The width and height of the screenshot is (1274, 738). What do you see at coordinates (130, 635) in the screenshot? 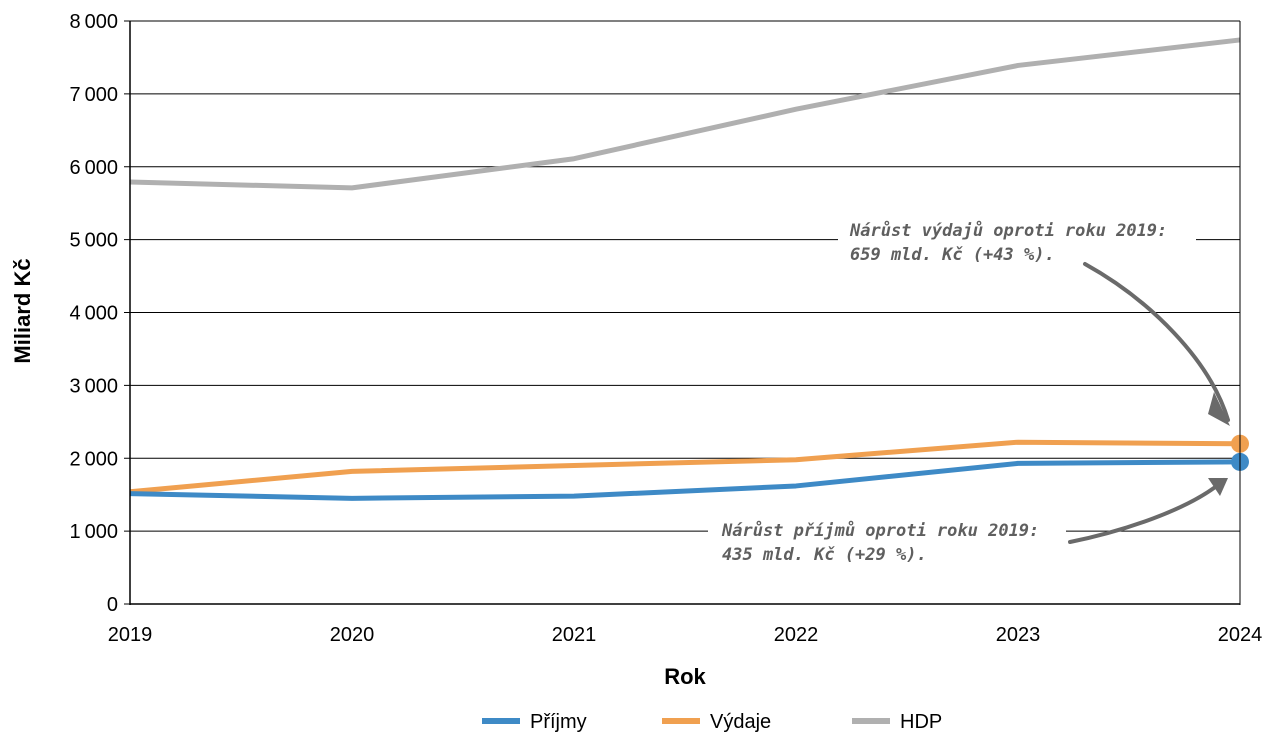
I see `x-tick-label: 2019` at bounding box center [130, 635].